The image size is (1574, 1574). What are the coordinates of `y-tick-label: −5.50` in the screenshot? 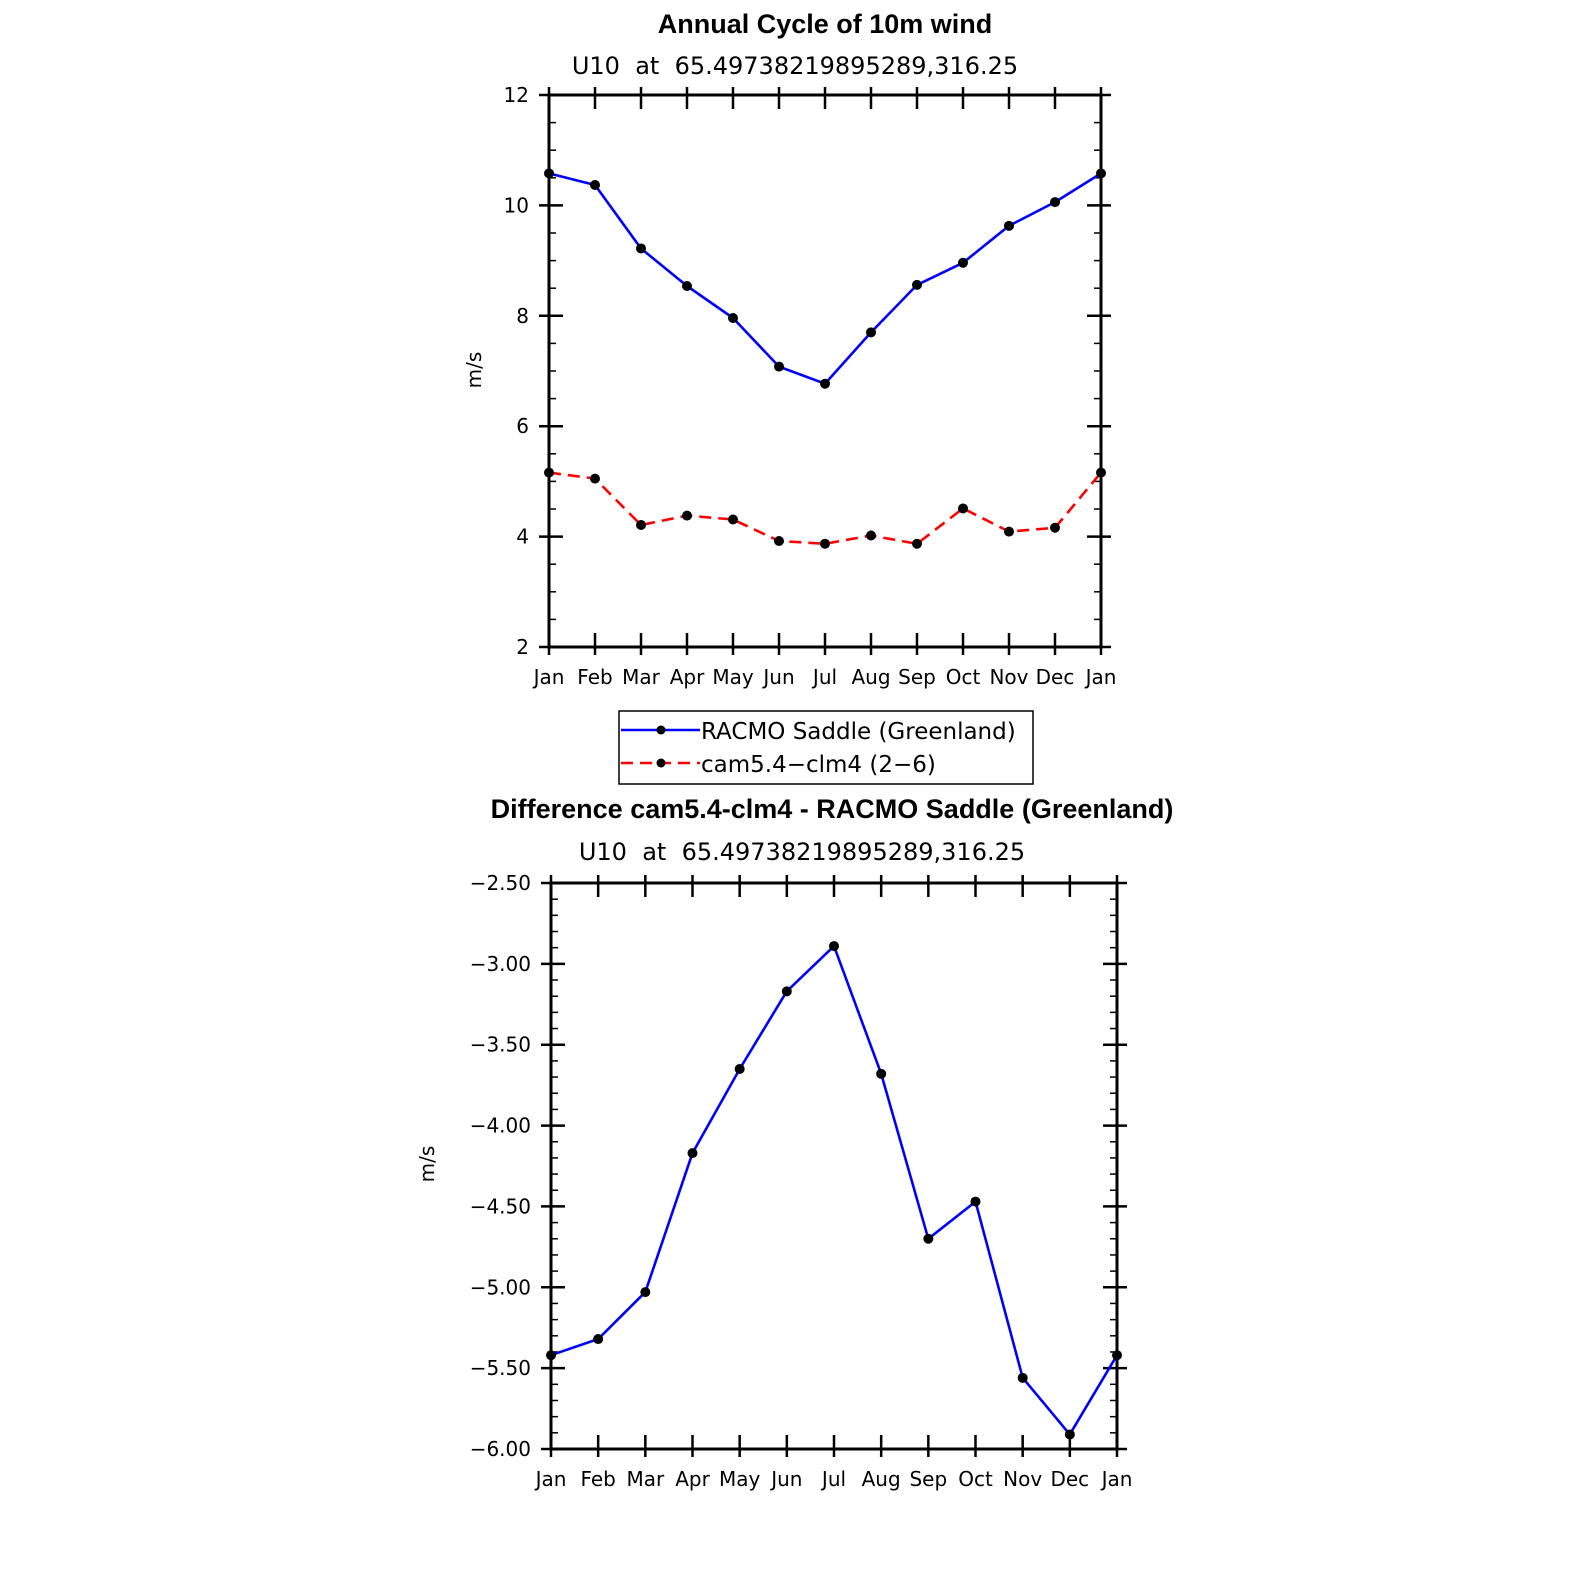 It's located at (500, 1368).